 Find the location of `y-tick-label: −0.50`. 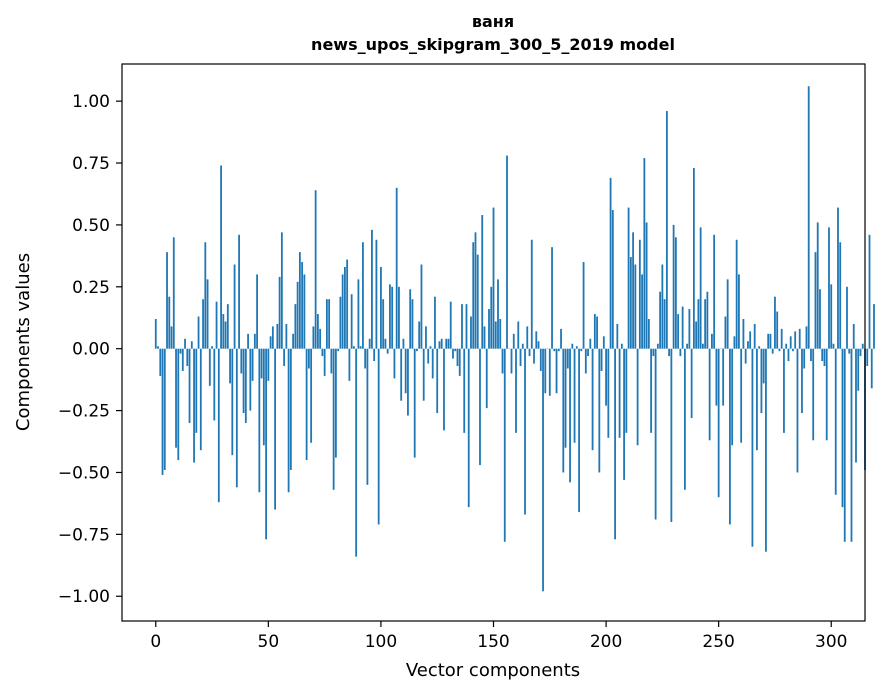

y-tick-label: −0.50 is located at coordinates (84, 473).